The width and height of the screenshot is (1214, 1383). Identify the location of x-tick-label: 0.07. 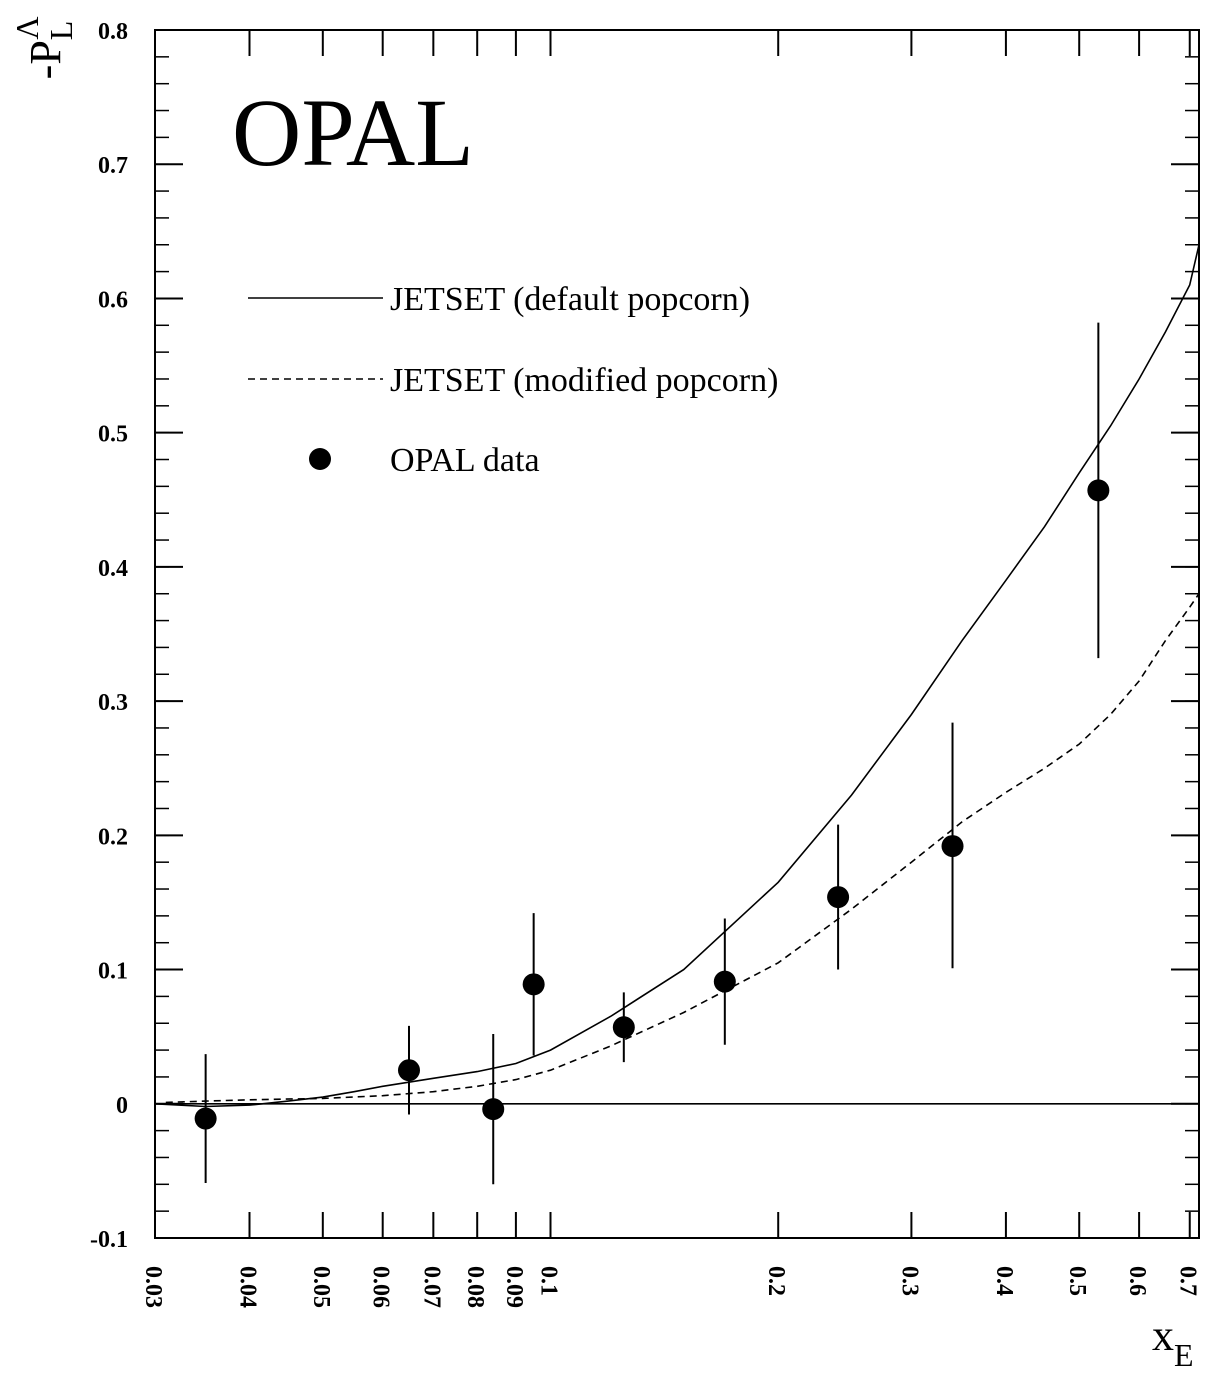
(431, 1287).